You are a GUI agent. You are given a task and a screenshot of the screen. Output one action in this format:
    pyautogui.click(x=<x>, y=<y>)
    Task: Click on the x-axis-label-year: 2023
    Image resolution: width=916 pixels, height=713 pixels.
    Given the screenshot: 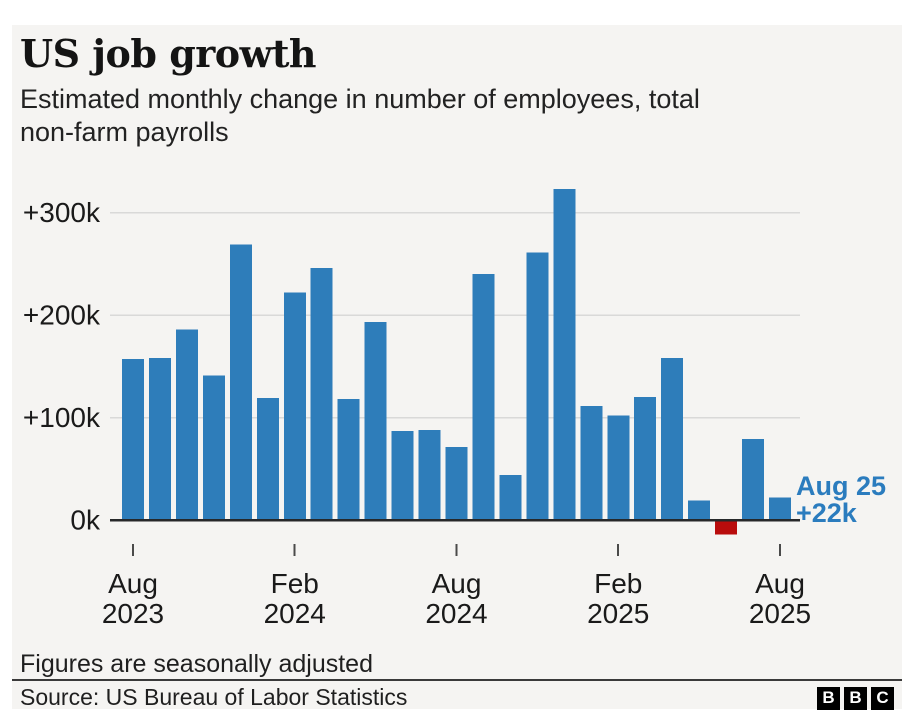 What is the action you would take?
    pyautogui.click(x=133, y=613)
    